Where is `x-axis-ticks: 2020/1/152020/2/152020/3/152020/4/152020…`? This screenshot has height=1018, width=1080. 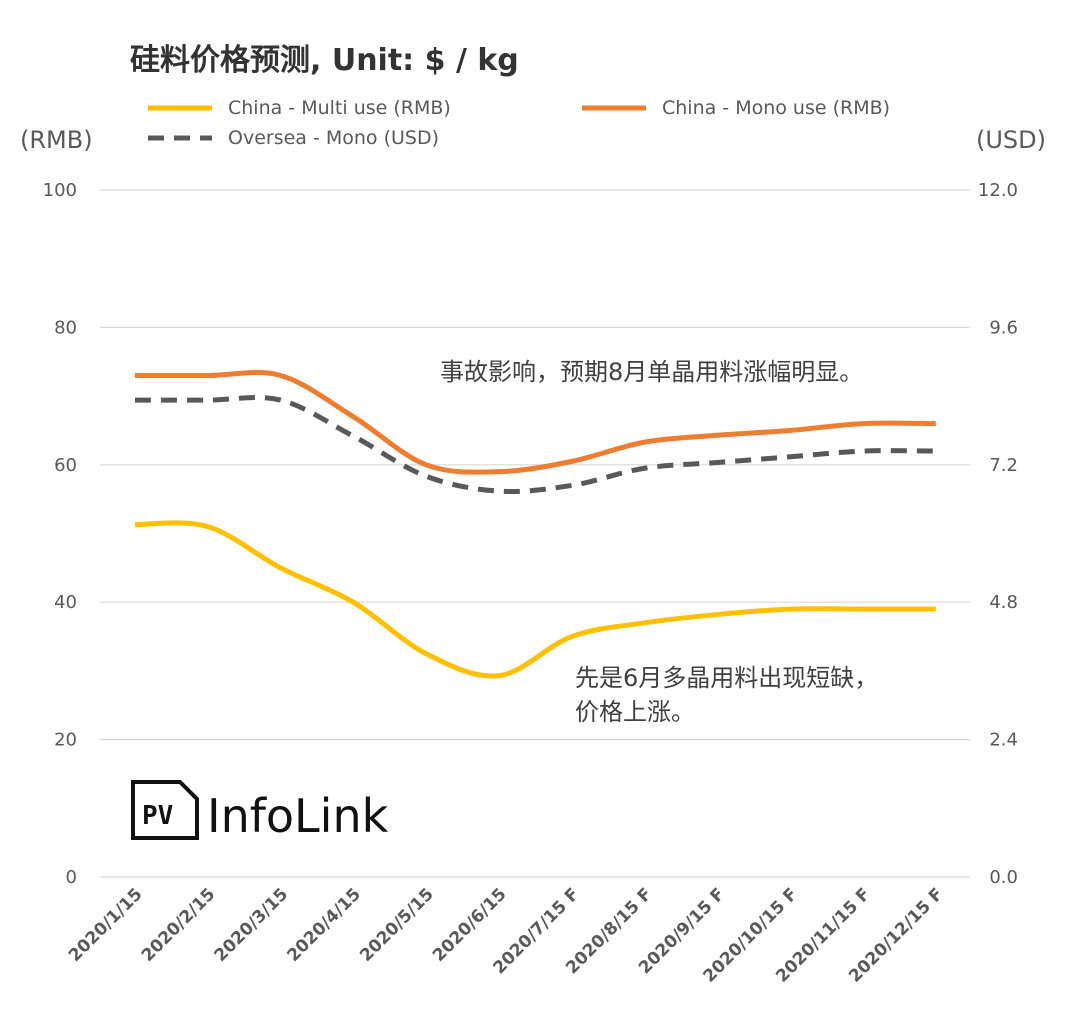
x-axis-ticks: 2020/1/152020/2/152020/3/152020/4/152020… is located at coordinates (506, 935).